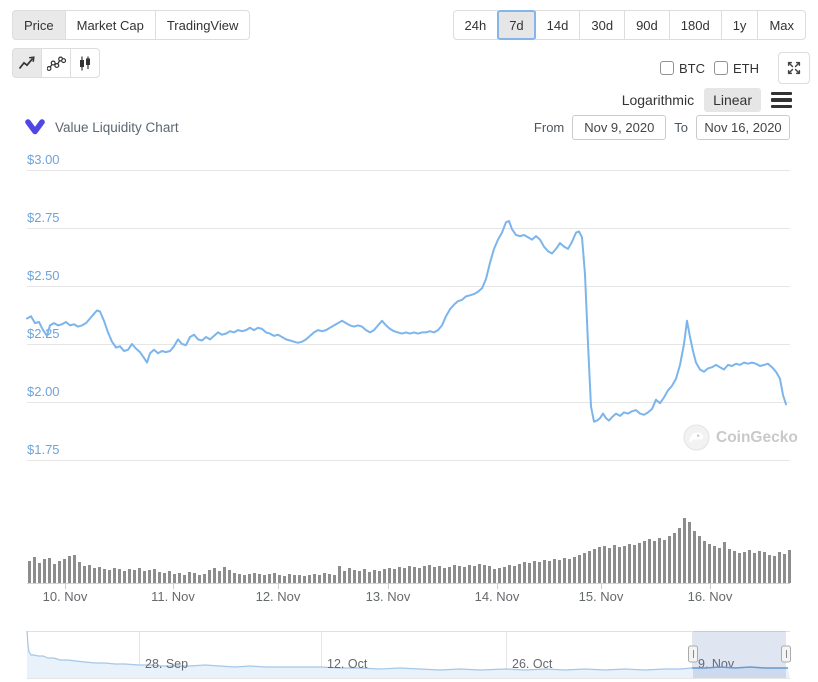 Image resolution: width=818 pixels, height=682 pixels. What do you see at coordinates (532, 664) in the screenshot?
I see `navigator-date-label: 26. Oct` at bounding box center [532, 664].